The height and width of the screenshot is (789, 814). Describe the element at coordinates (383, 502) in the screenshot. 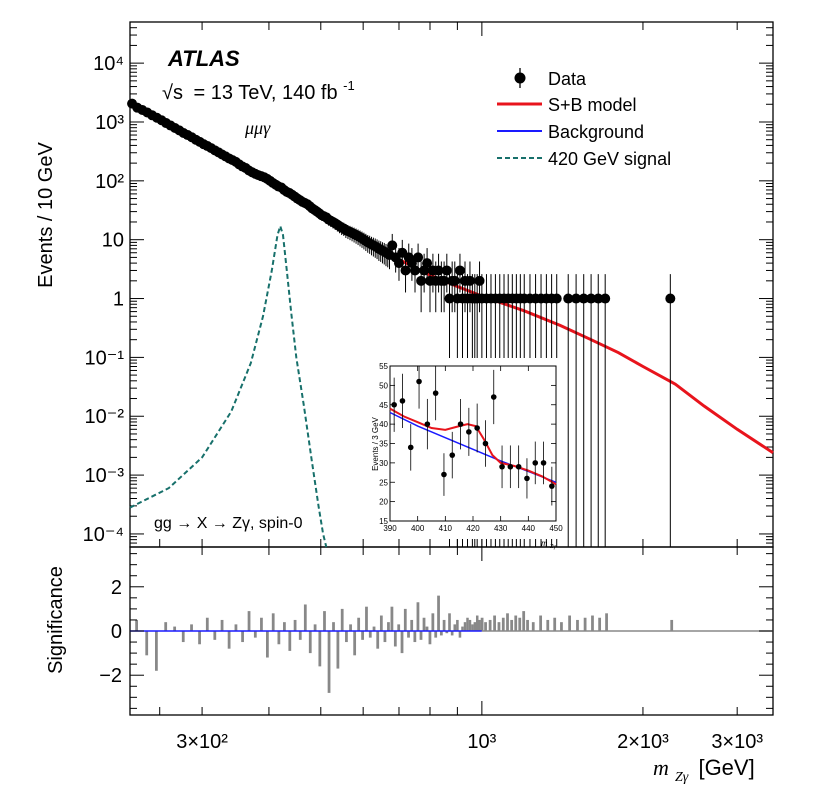

I see `inset-y-tick-label: 20` at that location.